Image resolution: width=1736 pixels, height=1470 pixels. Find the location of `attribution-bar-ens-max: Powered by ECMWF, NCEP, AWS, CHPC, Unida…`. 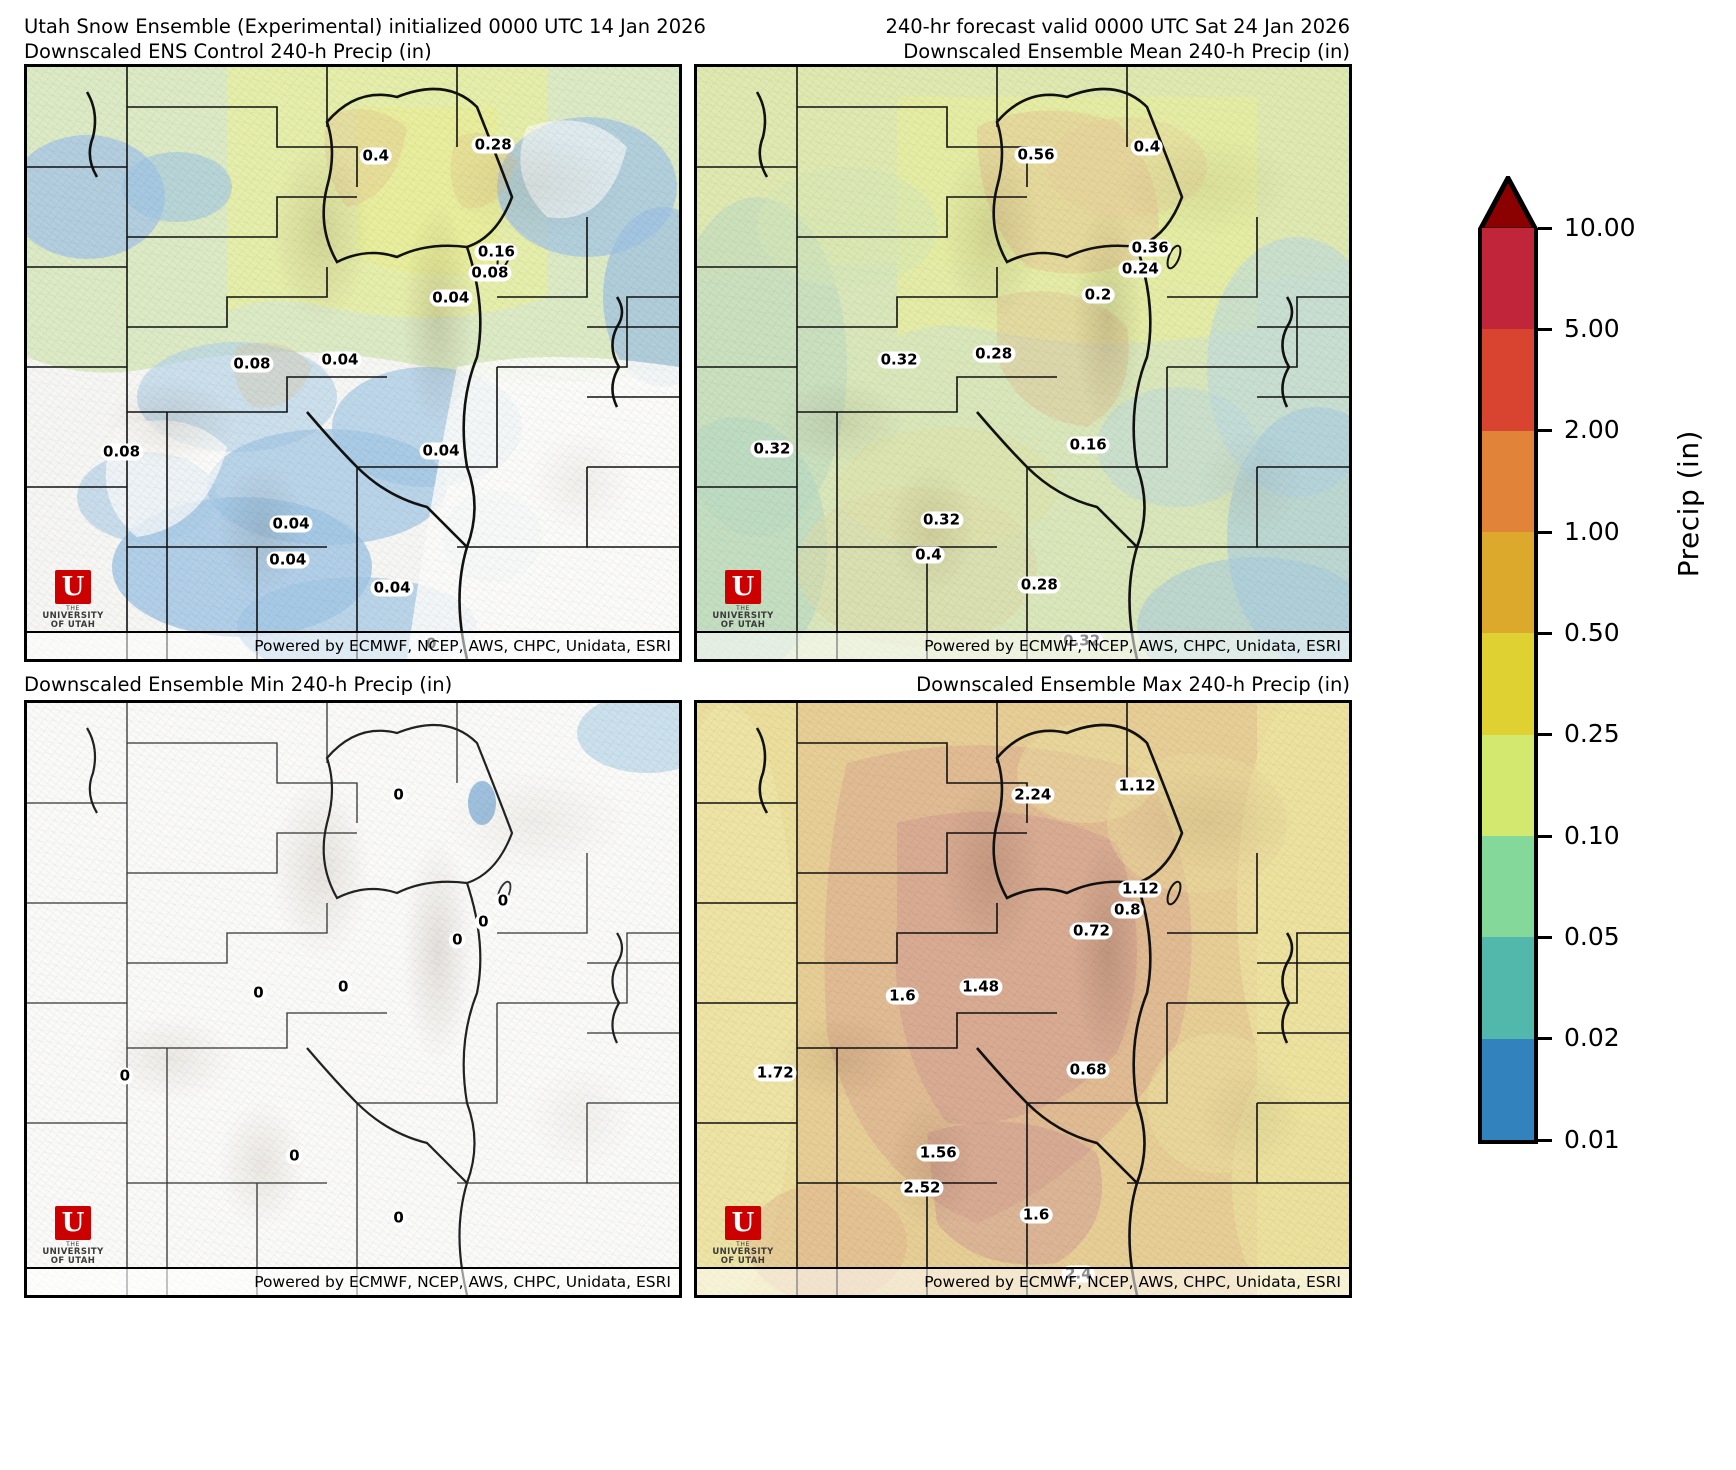

attribution-bar-ens-max: Powered by ECMWF, NCEP, AWS, CHPC, Unida… is located at coordinates (1023, 1281).